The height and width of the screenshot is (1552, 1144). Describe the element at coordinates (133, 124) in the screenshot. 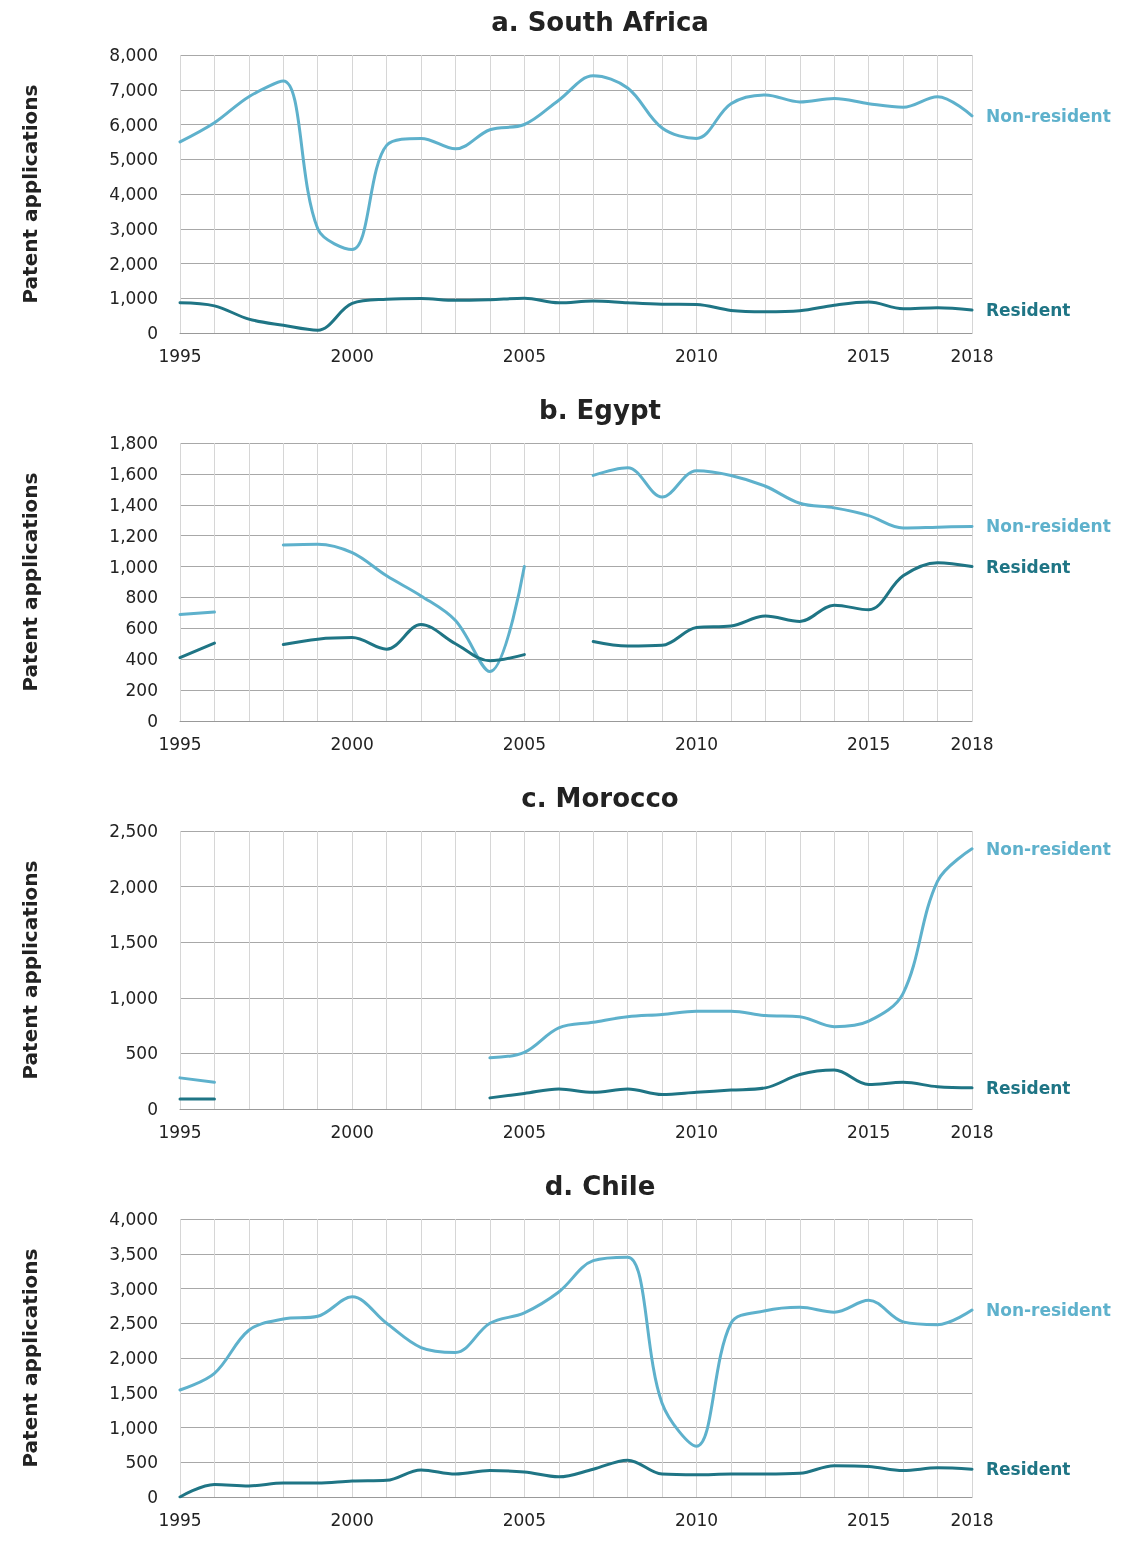

I see `y-tick-label: 6,000` at that location.